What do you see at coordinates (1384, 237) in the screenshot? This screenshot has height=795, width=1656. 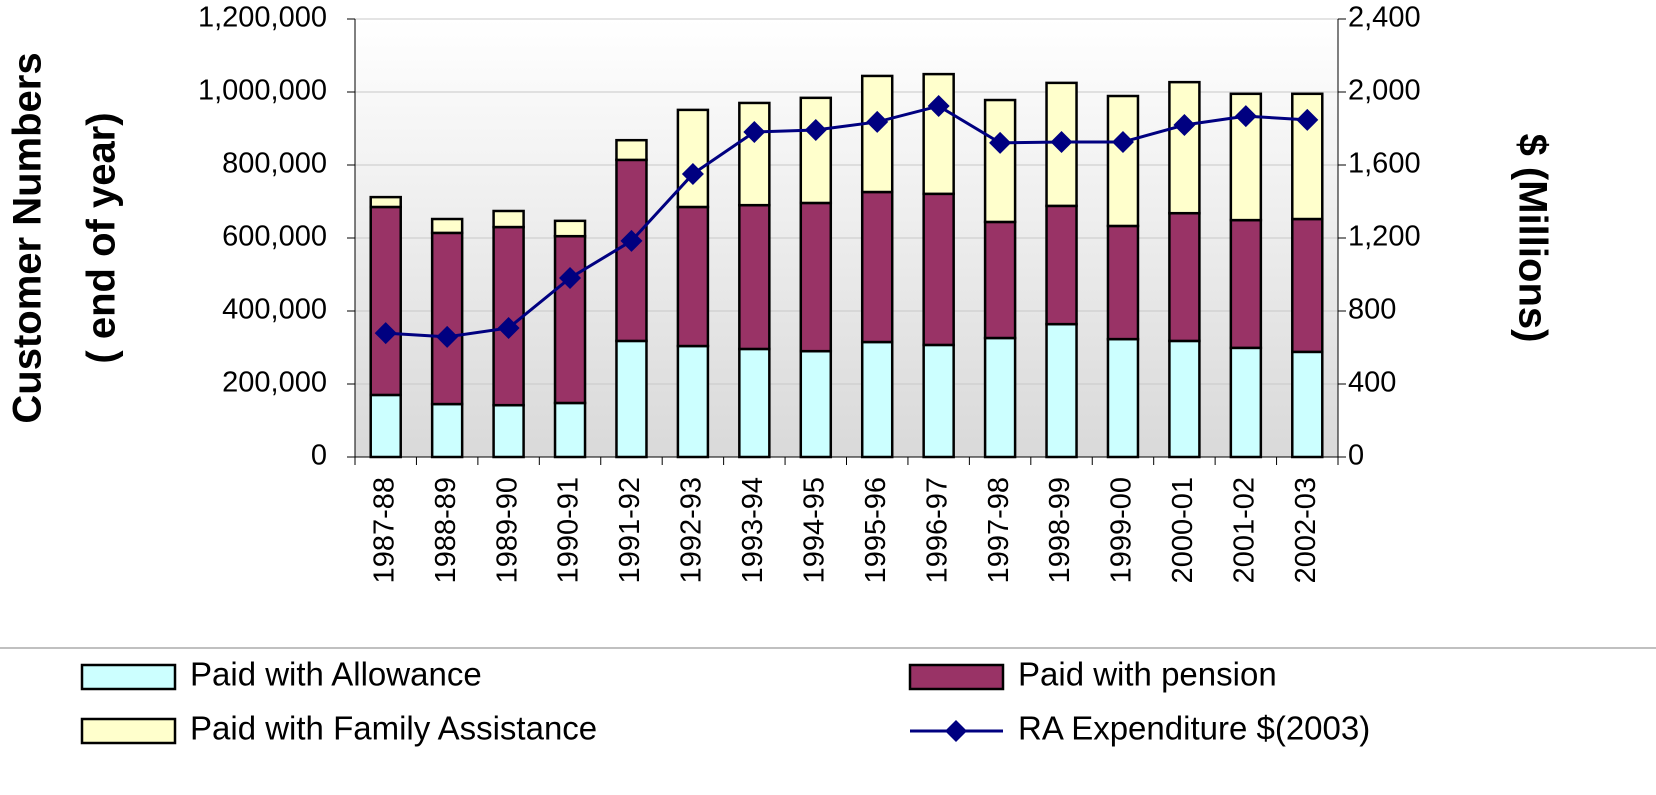 I see `y2-tick-label: 1,200` at bounding box center [1384, 237].